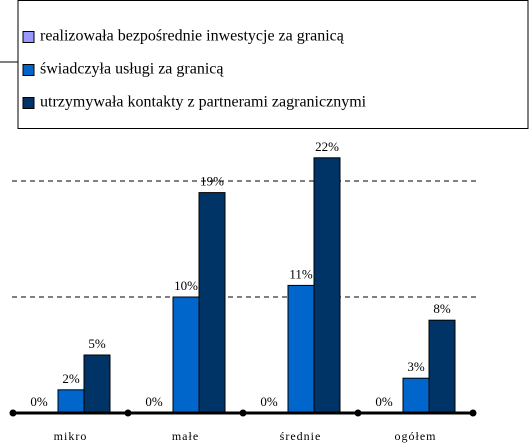  I want to click on value-label: 10%, so click(186, 285).